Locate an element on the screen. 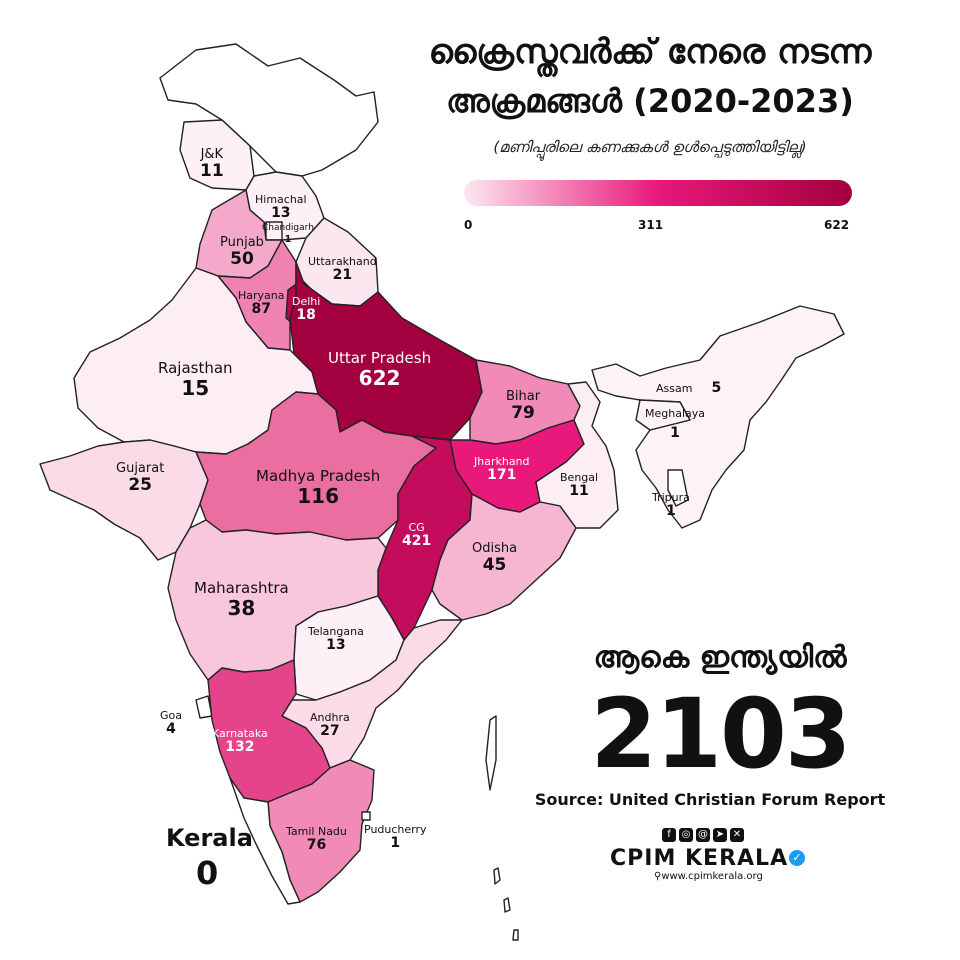 The width and height of the screenshot is (960, 960). x-icon: ✕ is located at coordinates (737, 835).